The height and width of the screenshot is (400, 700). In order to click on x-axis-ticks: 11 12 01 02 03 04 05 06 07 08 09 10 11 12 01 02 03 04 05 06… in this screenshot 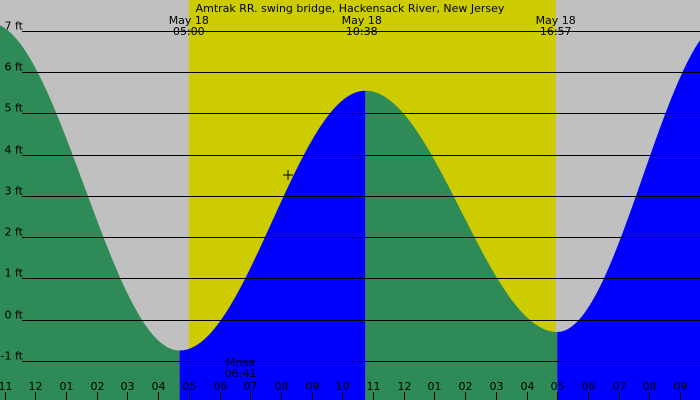, I will do `click(344, 390)`.